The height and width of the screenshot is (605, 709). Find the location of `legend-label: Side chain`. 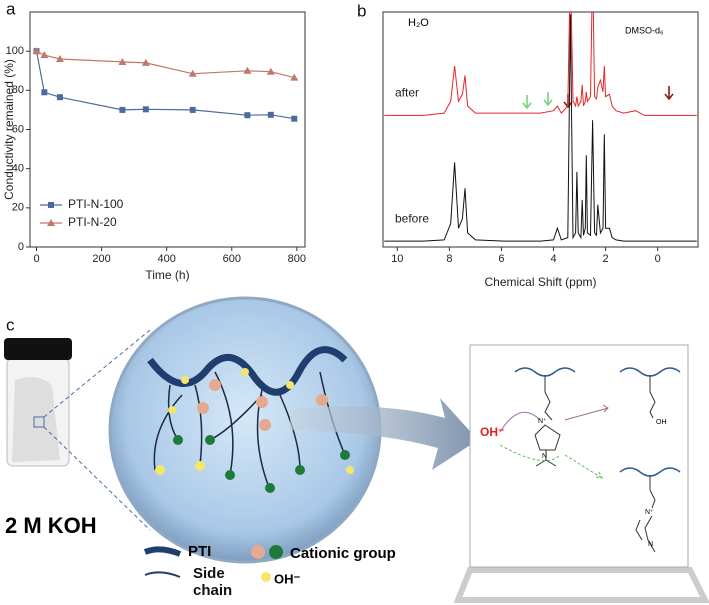

legend-label: Side chain is located at coordinates (213, 582).